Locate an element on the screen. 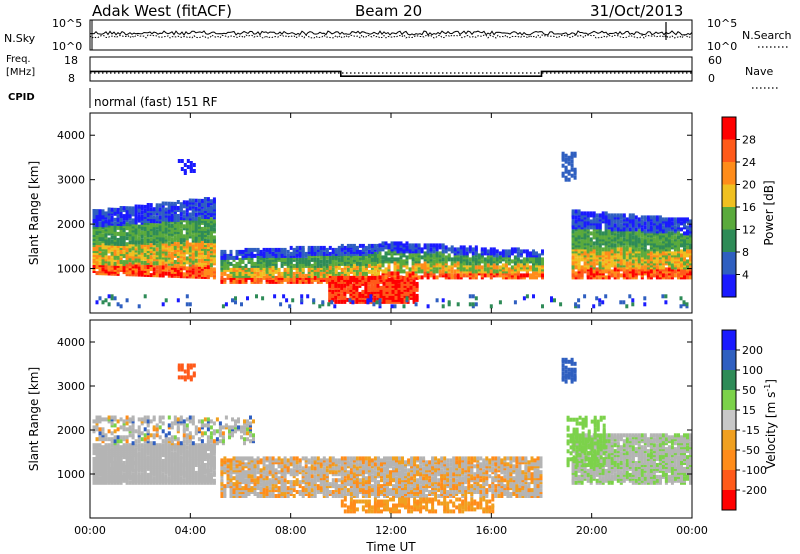 The height and width of the screenshot is (554, 800). nsky-label: N.Sky is located at coordinates (20, 38).